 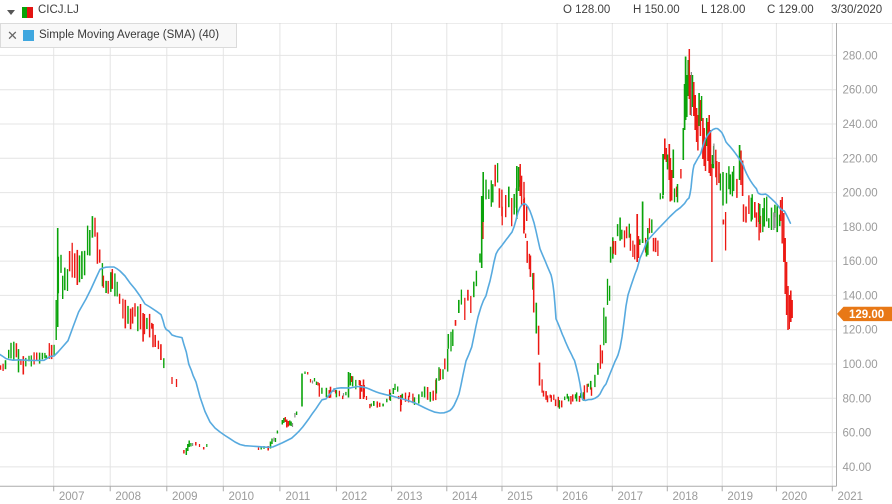 I want to click on svg-text: 2018, so click(x=686, y=497).